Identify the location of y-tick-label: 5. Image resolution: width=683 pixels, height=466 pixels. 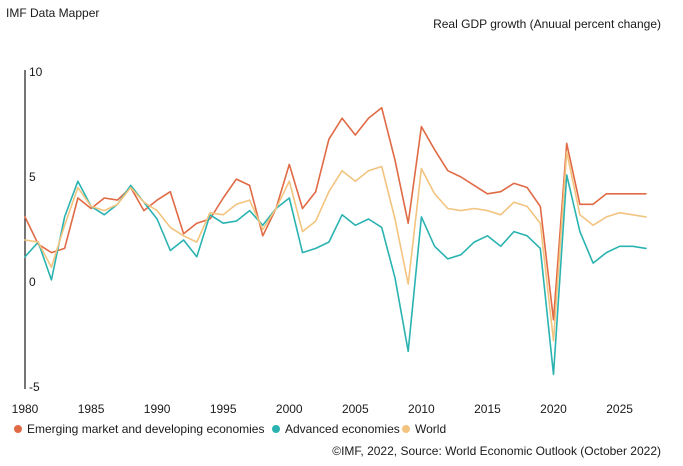
(32, 177).